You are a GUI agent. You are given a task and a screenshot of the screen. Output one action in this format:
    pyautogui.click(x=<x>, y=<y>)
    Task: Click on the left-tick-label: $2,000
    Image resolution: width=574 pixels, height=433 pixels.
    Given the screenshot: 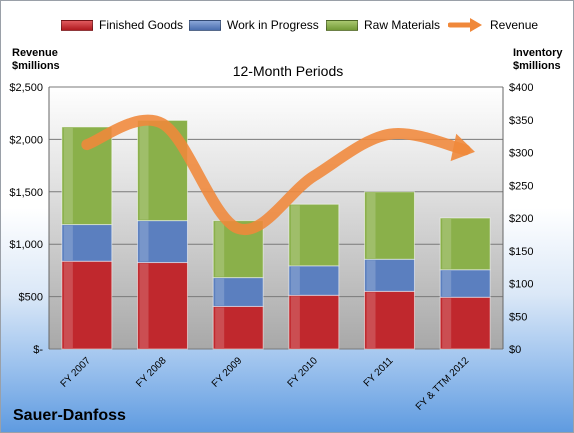 What is the action you would take?
    pyautogui.click(x=26, y=140)
    